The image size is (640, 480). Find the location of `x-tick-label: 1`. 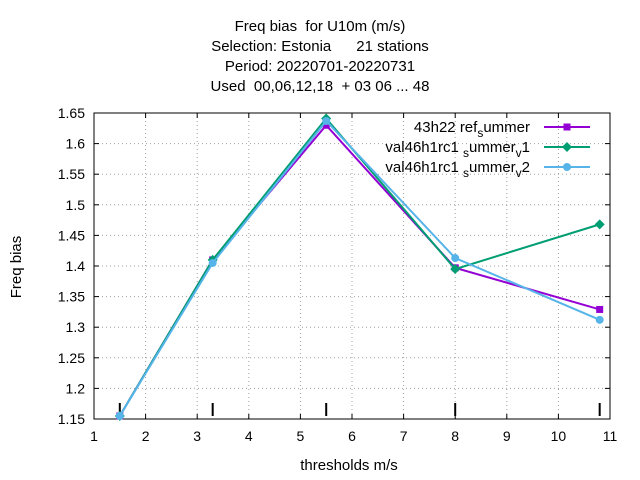

x-tick-label: 1 is located at coordinates (94, 436).